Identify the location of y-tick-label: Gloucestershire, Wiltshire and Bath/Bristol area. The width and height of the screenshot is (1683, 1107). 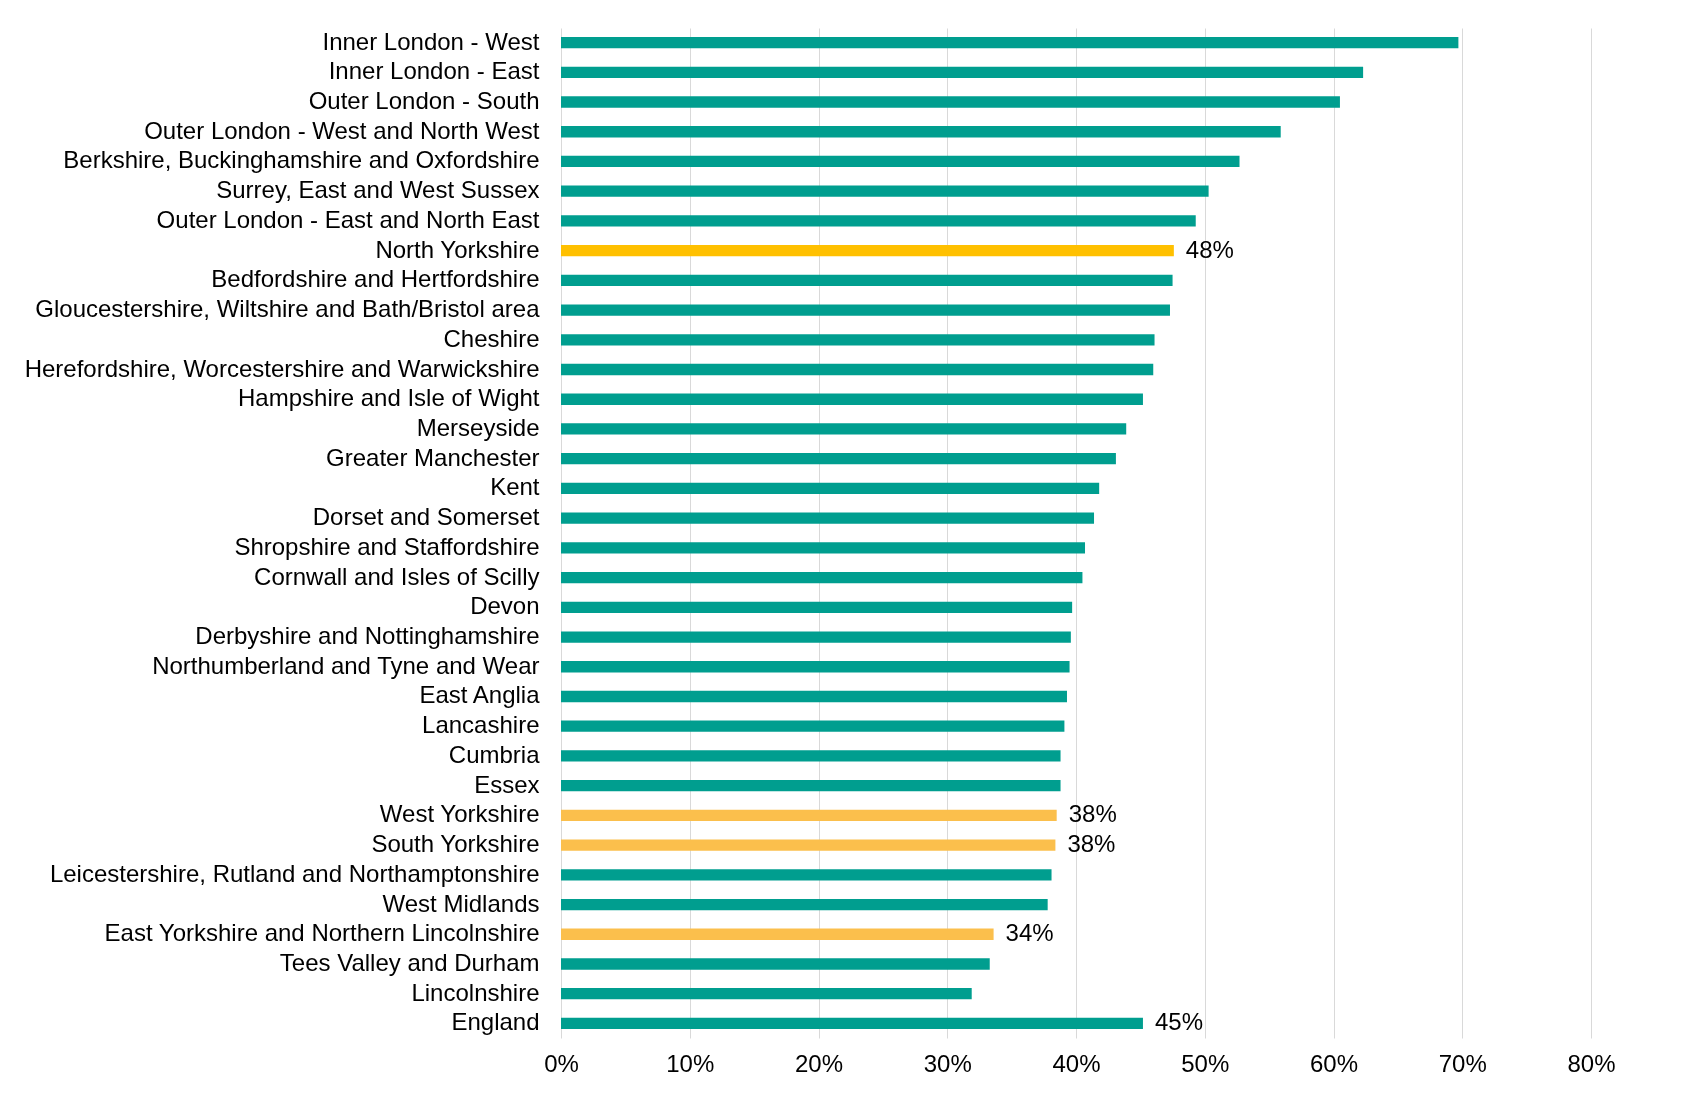
(288, 309).